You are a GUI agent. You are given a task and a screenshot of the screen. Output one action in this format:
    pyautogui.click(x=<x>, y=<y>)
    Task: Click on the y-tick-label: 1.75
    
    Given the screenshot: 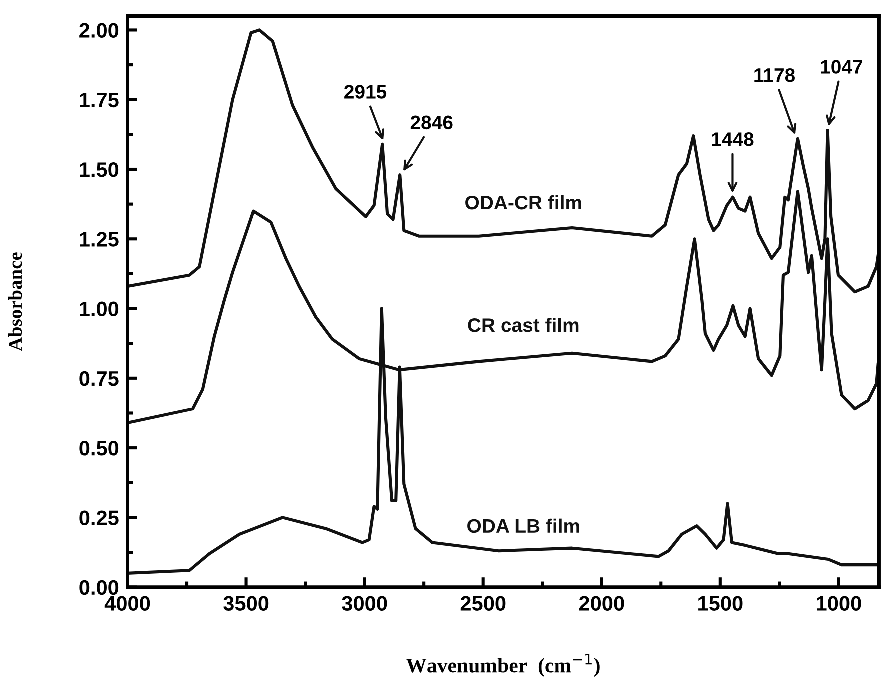 What is the action you would take?
    pyautogui.click(x=99, y=100)
    